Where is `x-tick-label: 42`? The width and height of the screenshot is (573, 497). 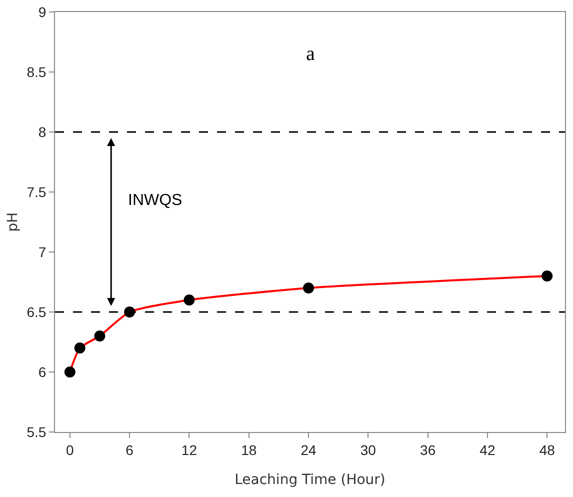
x-tick-label: 42 is located at coordinates (488, 450).